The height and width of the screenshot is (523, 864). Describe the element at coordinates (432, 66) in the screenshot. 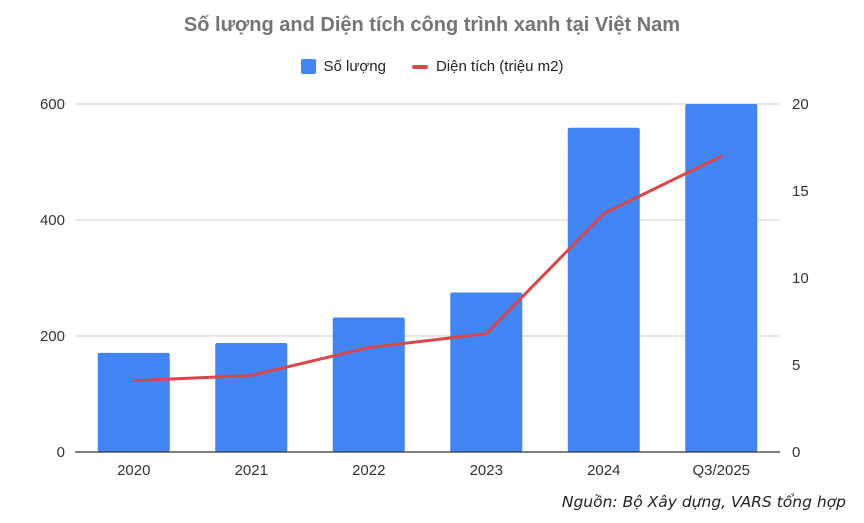

I see `legend: Số lượng Diện tích (triệu m2)` at that location.